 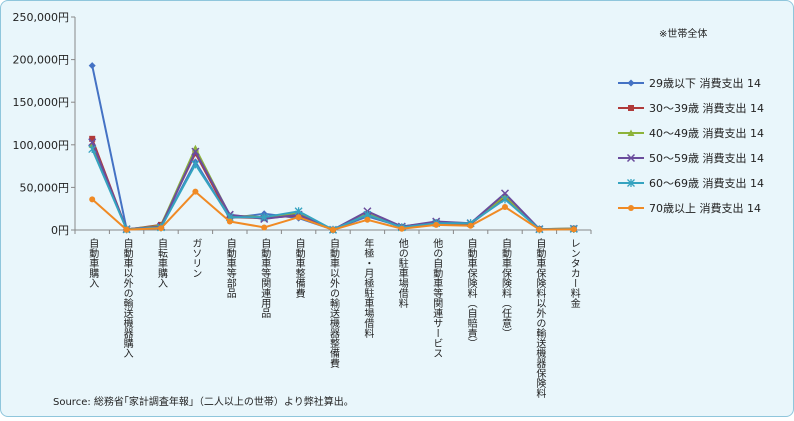 What do you see at coordinates (93, 262) in the screenshot?
I see `category-label: 自動車購入` at bounding box center [93, 262].